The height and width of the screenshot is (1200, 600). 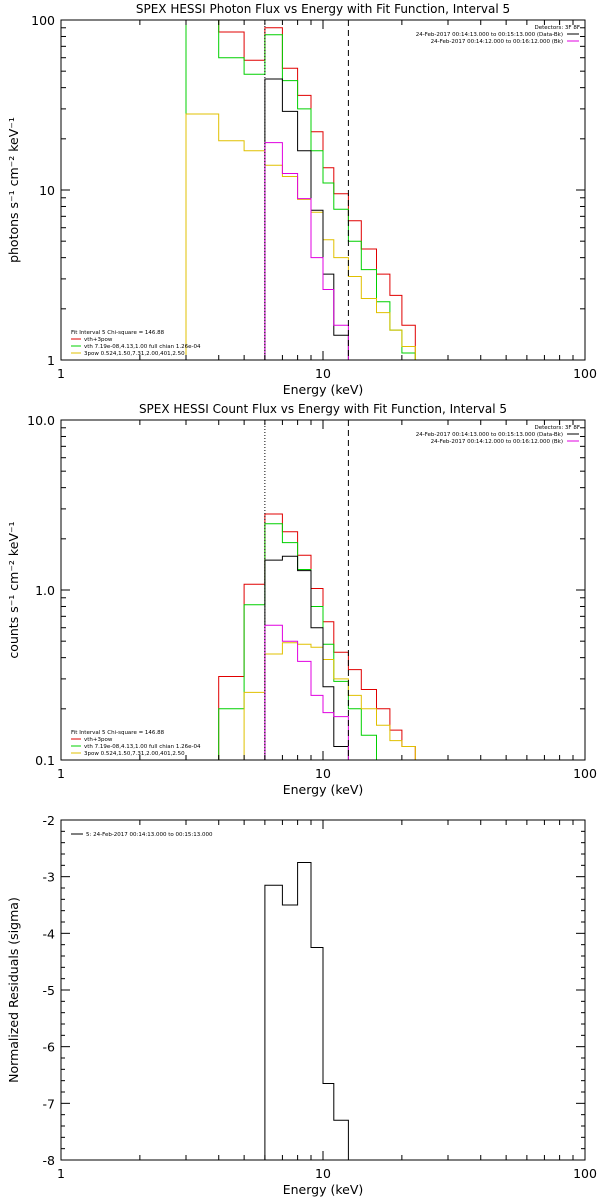 I want to click on y-tick-label: -5, so click(x=49, y=990).